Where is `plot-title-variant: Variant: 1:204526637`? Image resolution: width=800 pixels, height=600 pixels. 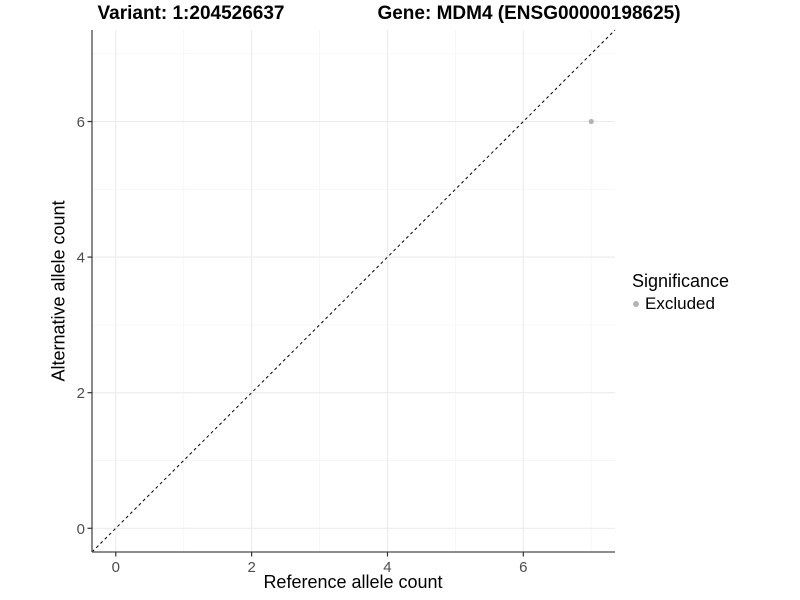
plot-title-variant: Variant: 1:204526637 is located at coordinates (191, 13).